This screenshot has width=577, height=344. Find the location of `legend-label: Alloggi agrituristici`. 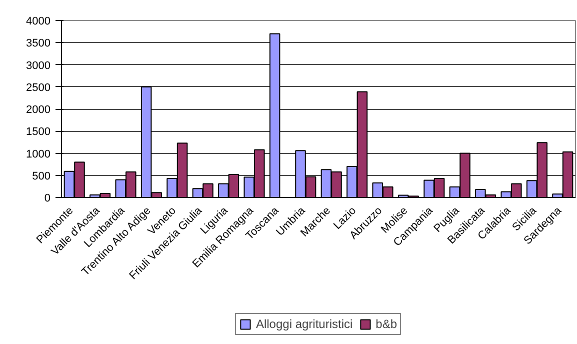

legend-label: Alloggi agrituristici is located at coordinates (304, 324).